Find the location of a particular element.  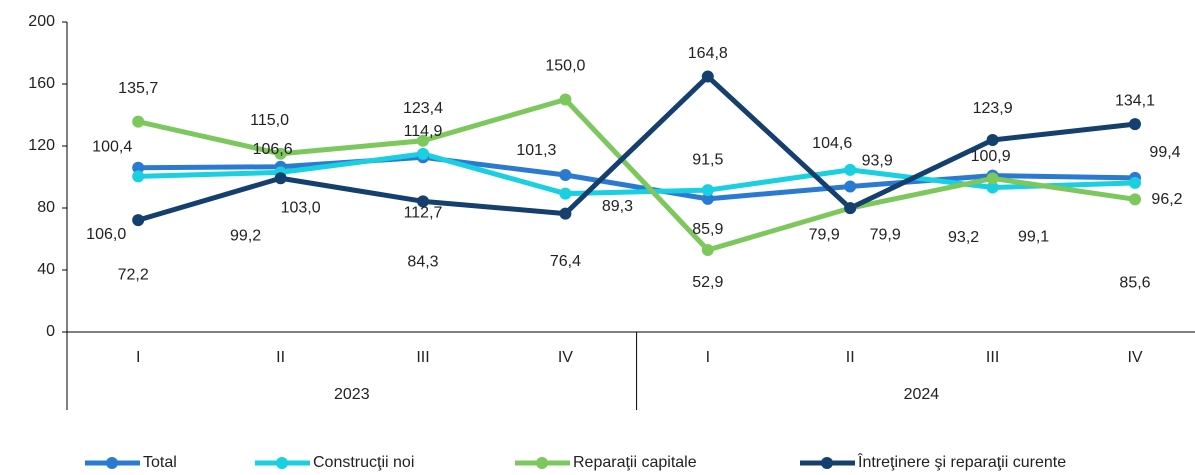

data-label: 99,4 is located at coordinates (1164, 152).